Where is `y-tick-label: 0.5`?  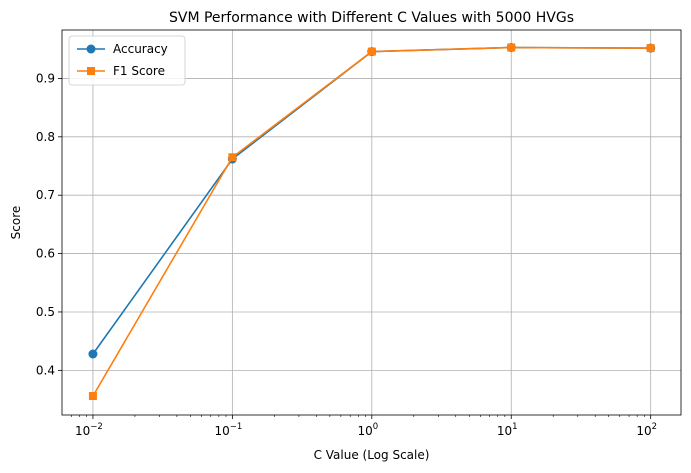
y-tick-label: 0.5 is located at coordinates (45, 312).